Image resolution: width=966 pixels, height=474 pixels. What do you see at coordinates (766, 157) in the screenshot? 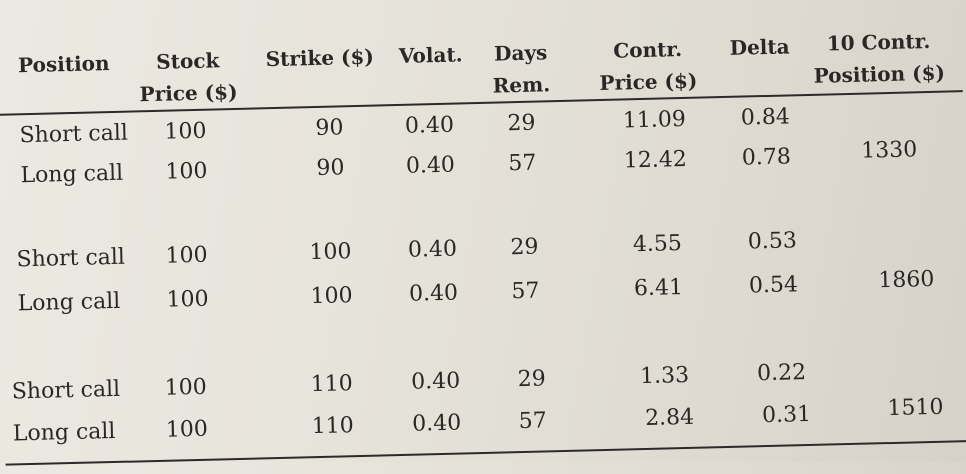
I see `delta-cell: 0.78` at bounding box center [766, 157].